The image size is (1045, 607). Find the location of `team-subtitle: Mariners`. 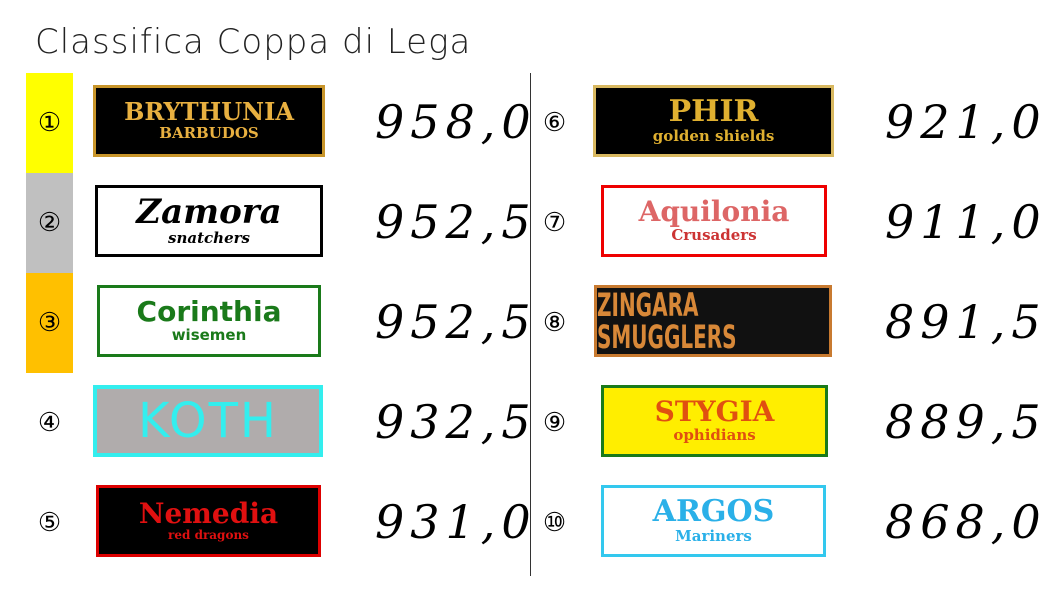

team-subtitle: Mariners is located at coordinates (713, 536).